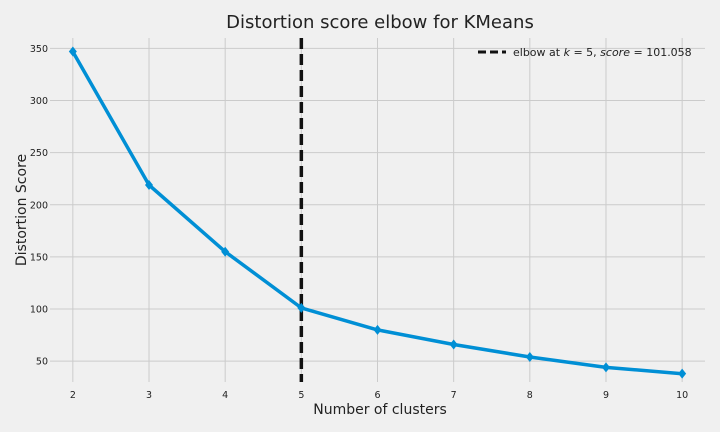 The width and height of the screenshot is (720, 432). I want to click on x-tick-label: 7, so click(454, 395).